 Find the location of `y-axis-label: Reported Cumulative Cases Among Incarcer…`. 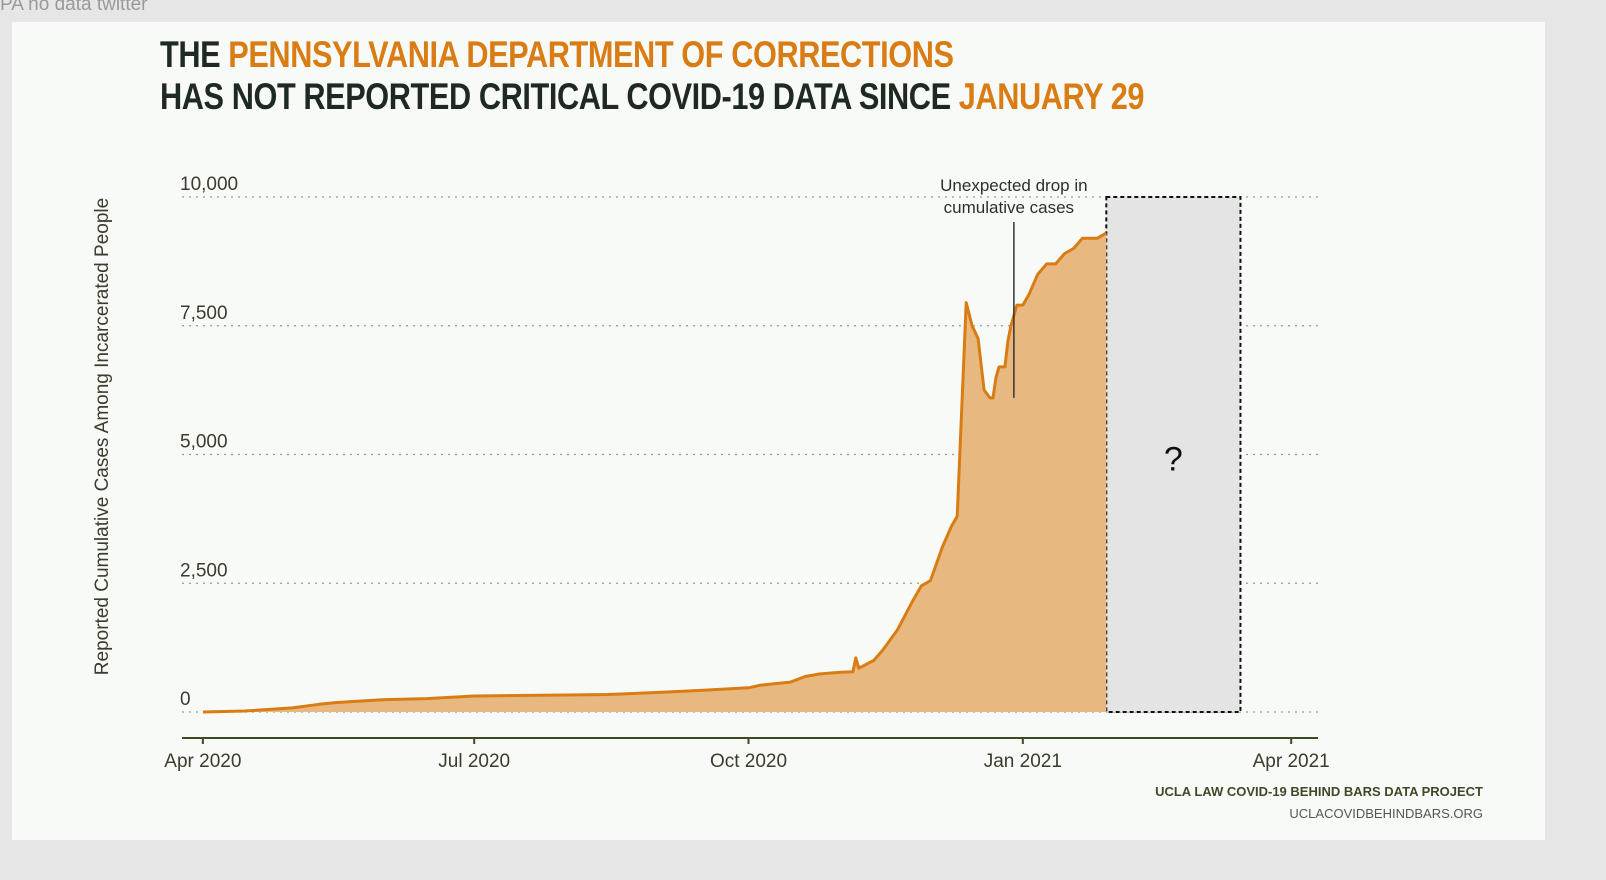

y-axis-label: Reported Cumulative Cases Among Incarcer… is located at coordinates (102, 436).